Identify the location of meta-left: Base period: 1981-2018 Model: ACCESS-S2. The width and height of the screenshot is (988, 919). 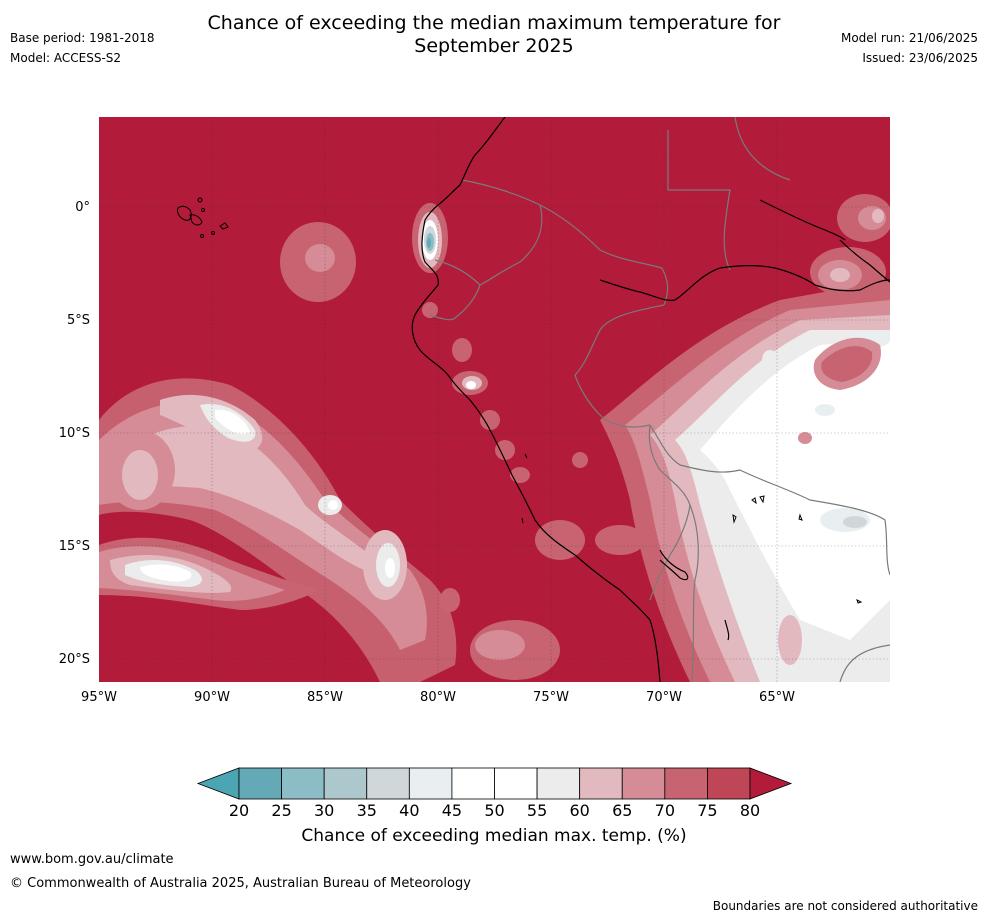
(82, 51).